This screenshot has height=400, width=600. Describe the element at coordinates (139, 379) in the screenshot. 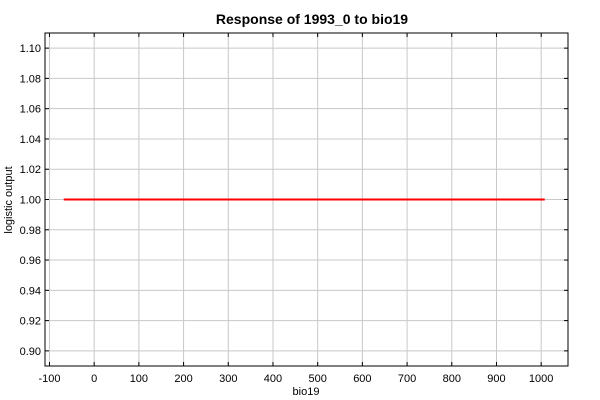

I see `x-tick-label: 100` at that location.